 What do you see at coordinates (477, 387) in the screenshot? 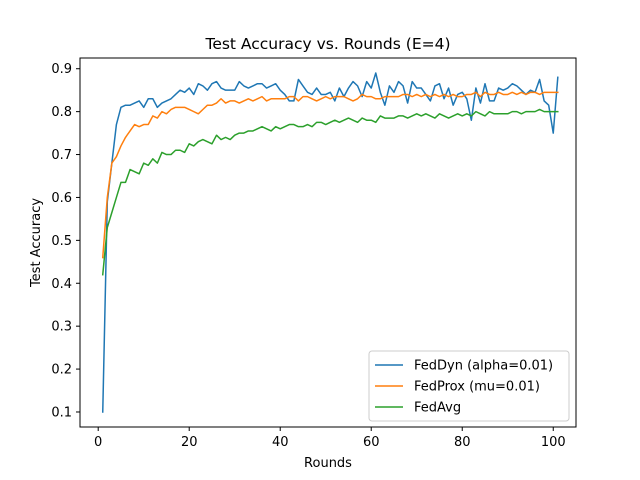
I see `legend-label-1: FedProx (mu=0.01)` at bounding box center [477, 387].